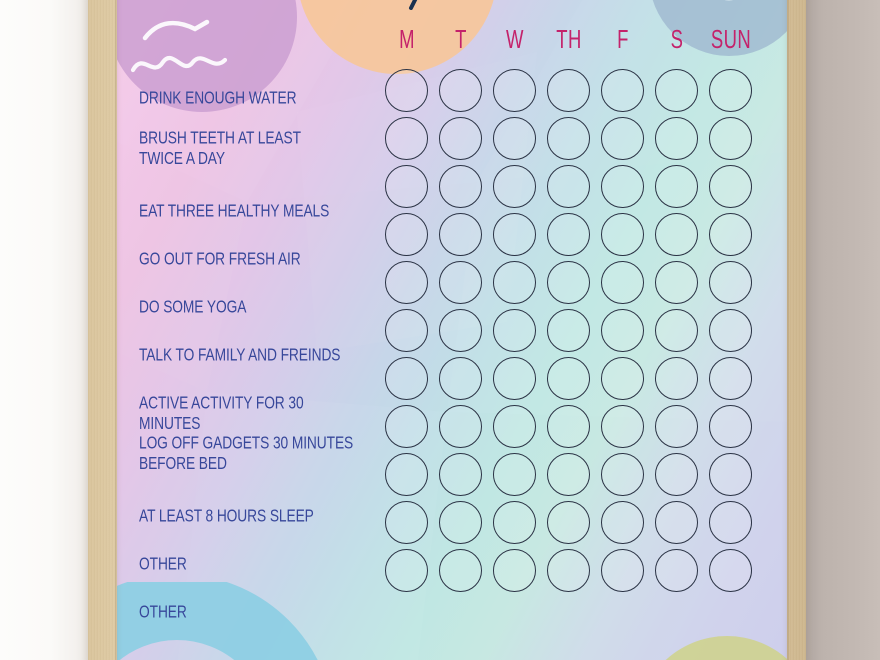 The width and height of the screenshot is (880, 660). I want to click on task-label-drink-water: DRINK ENOUGH WATER, so click(218, 99).